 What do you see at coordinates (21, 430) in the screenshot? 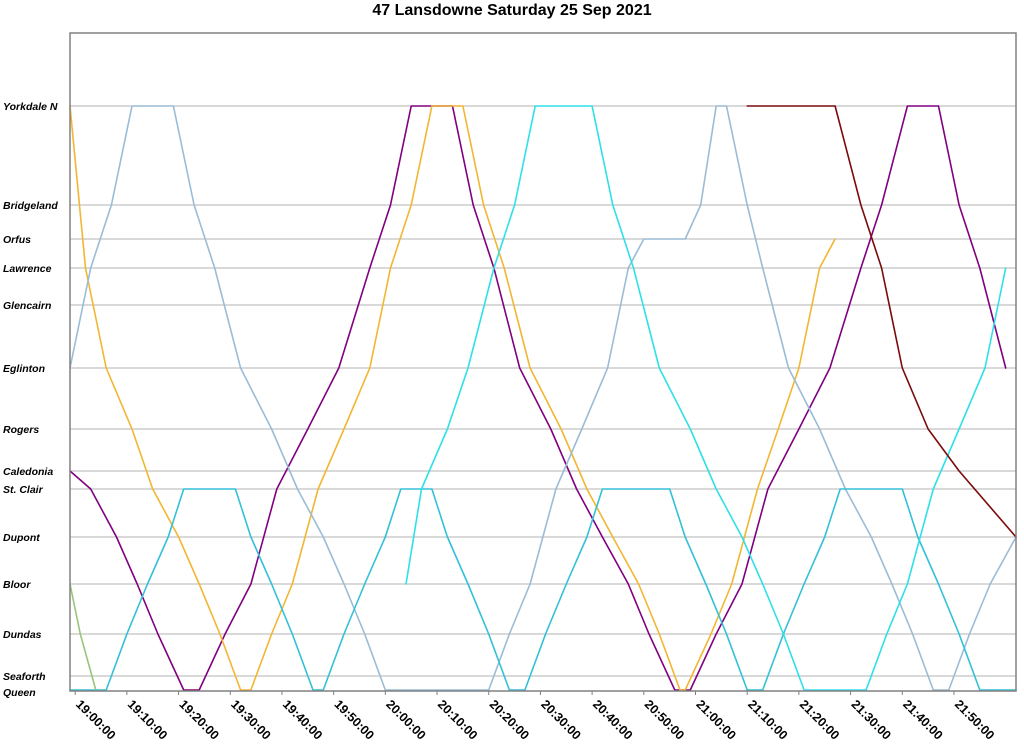
I see `stop-label-rogers: Rogers` at bounding box center [21, 430].